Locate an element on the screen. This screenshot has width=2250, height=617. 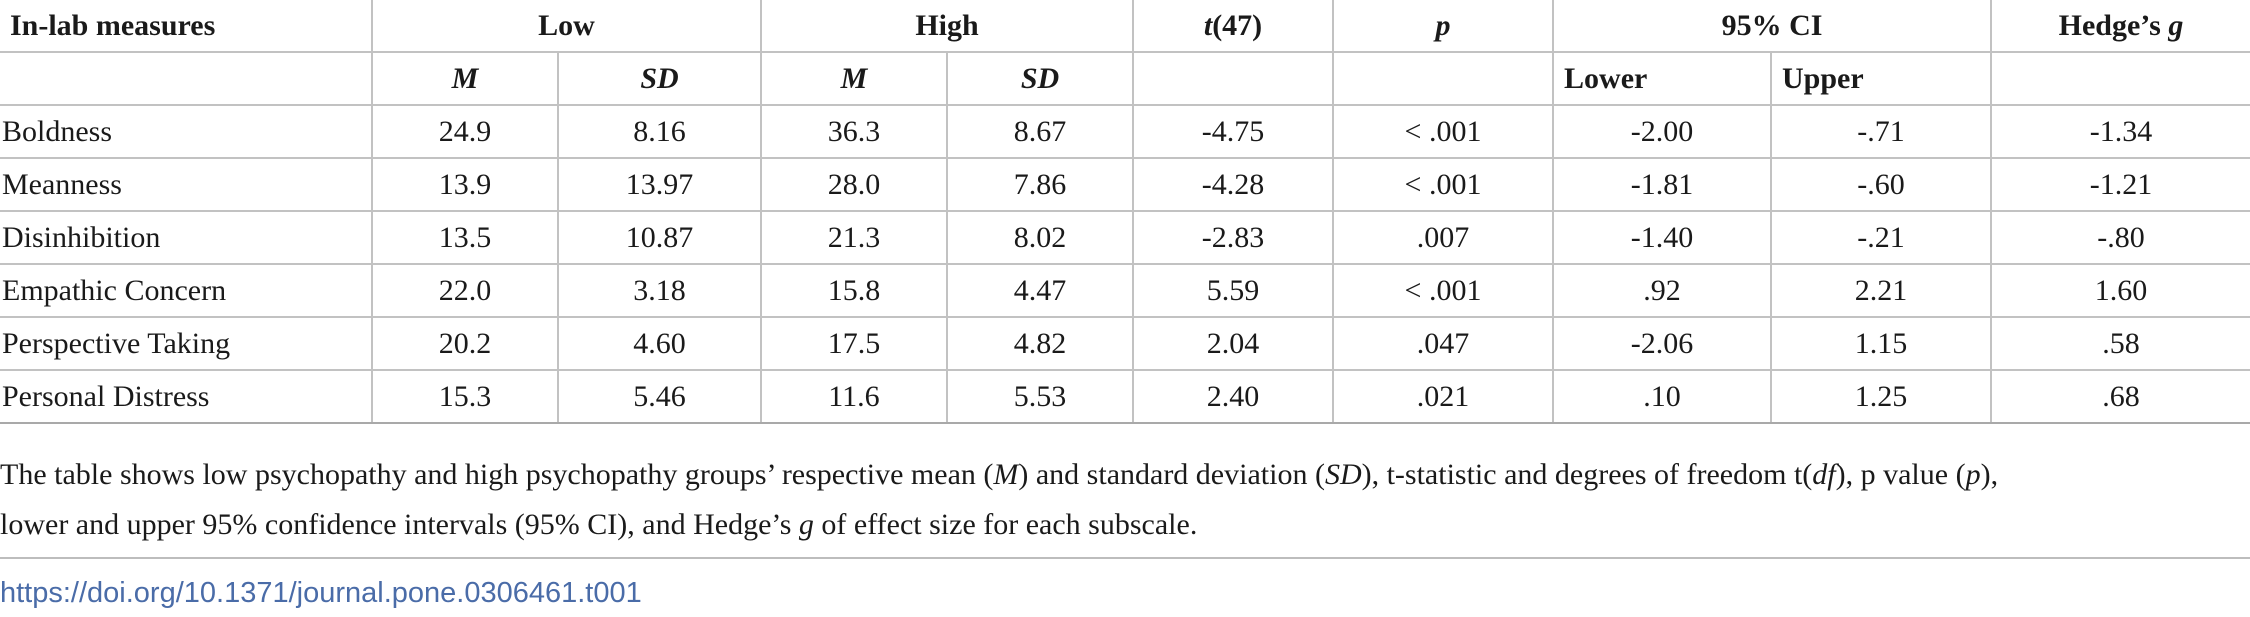
cell-low-sd: 13.97 is located at coordinates (659, 184).